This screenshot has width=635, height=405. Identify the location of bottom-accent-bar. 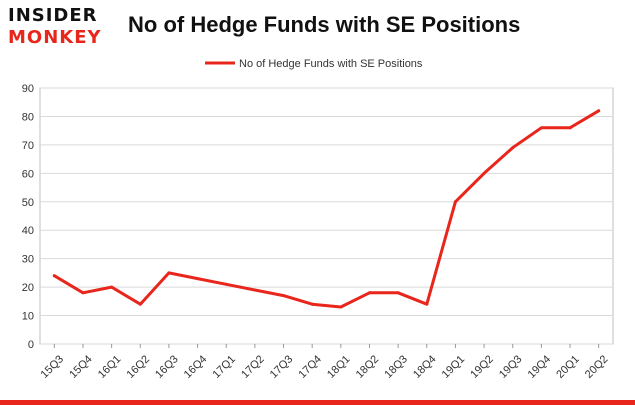
(317, 402).